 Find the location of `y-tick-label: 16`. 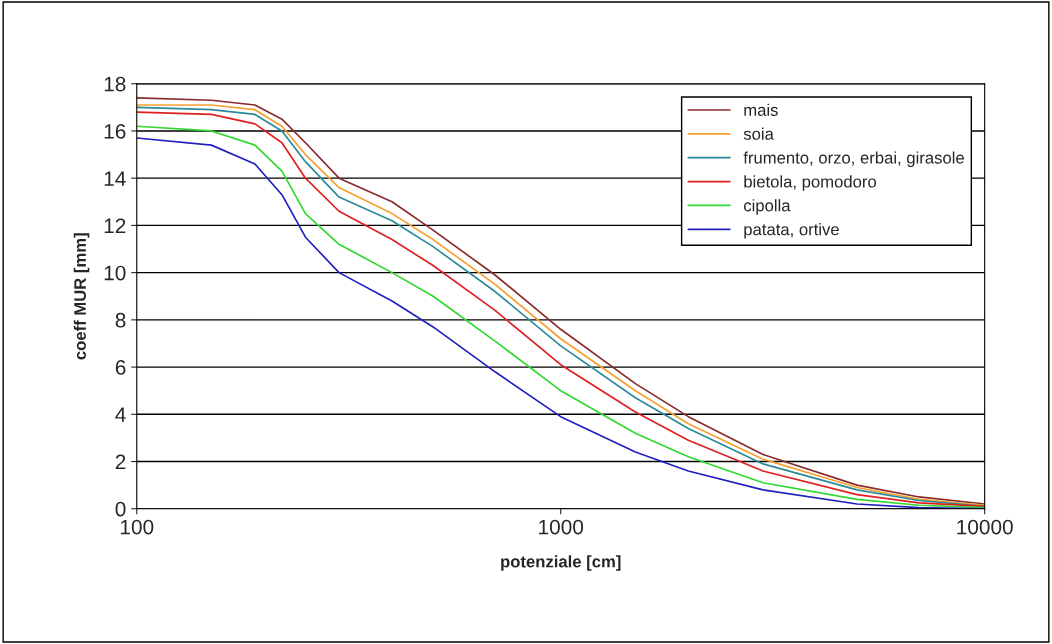

y-tick-label: 16 is located at coordinates (115, 131).